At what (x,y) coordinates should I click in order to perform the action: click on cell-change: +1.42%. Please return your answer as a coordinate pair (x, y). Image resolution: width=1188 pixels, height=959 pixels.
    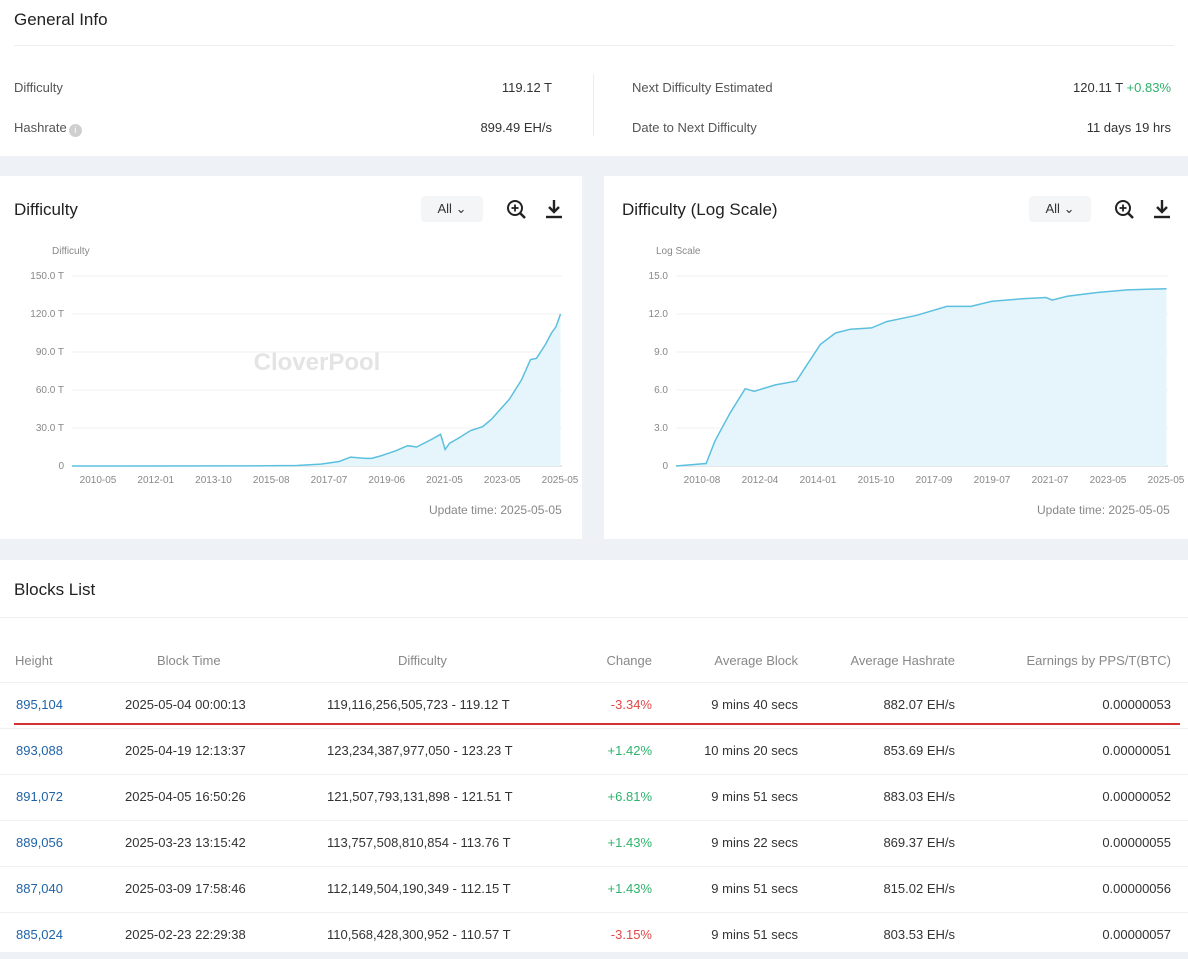
    Looking at the image, I should click on (629, 750).